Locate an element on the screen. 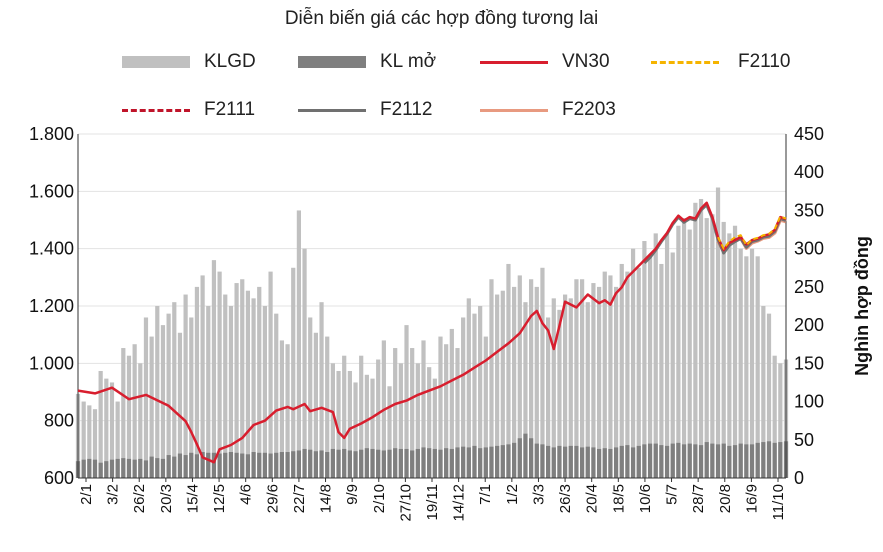  legend-swatch-f2110 is located at coordinates (685, 62).